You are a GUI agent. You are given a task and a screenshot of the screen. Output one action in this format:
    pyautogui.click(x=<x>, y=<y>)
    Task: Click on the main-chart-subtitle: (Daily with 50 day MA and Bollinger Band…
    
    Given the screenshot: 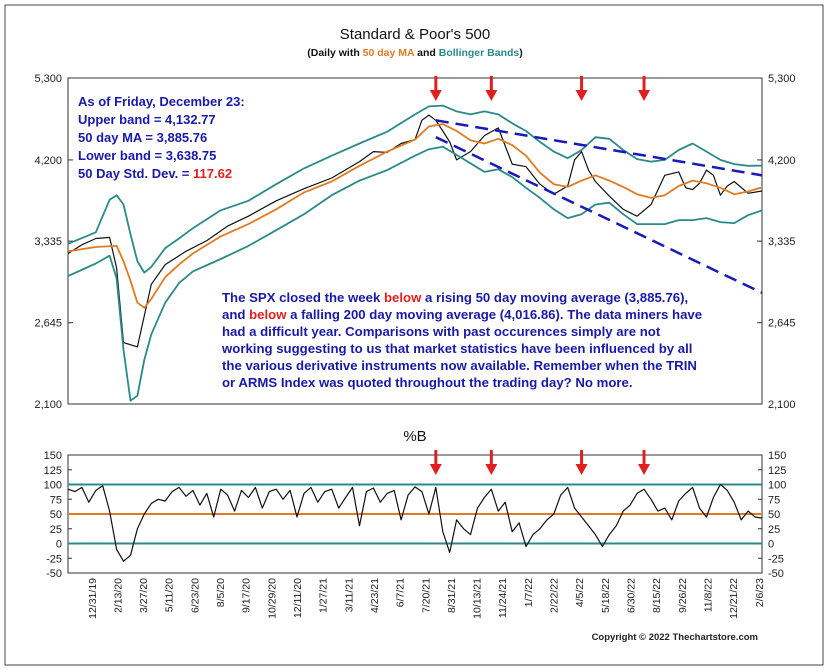 What is the action you would take?
    pyautogui.click(x=415, y=53)
    